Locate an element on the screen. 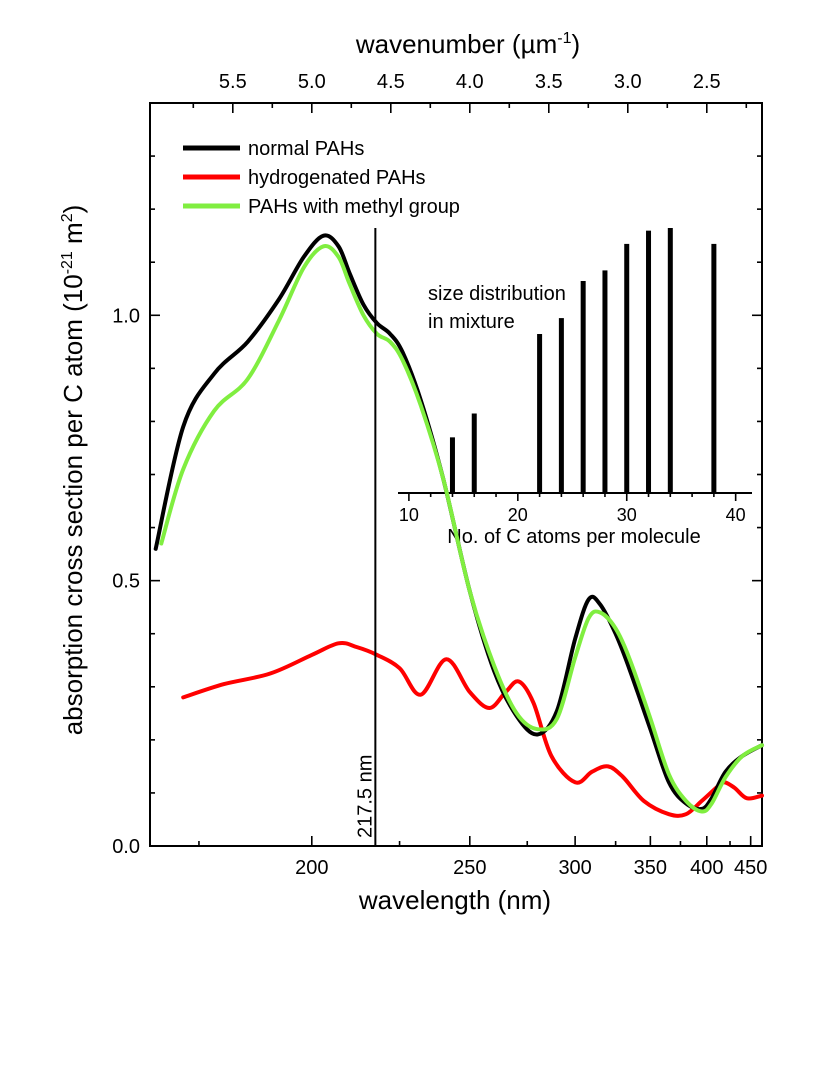  top-x-axis: 5.5 5.0 4.5 4.0 3.5 3.0 2.5 is located at coordinates (470, 92).